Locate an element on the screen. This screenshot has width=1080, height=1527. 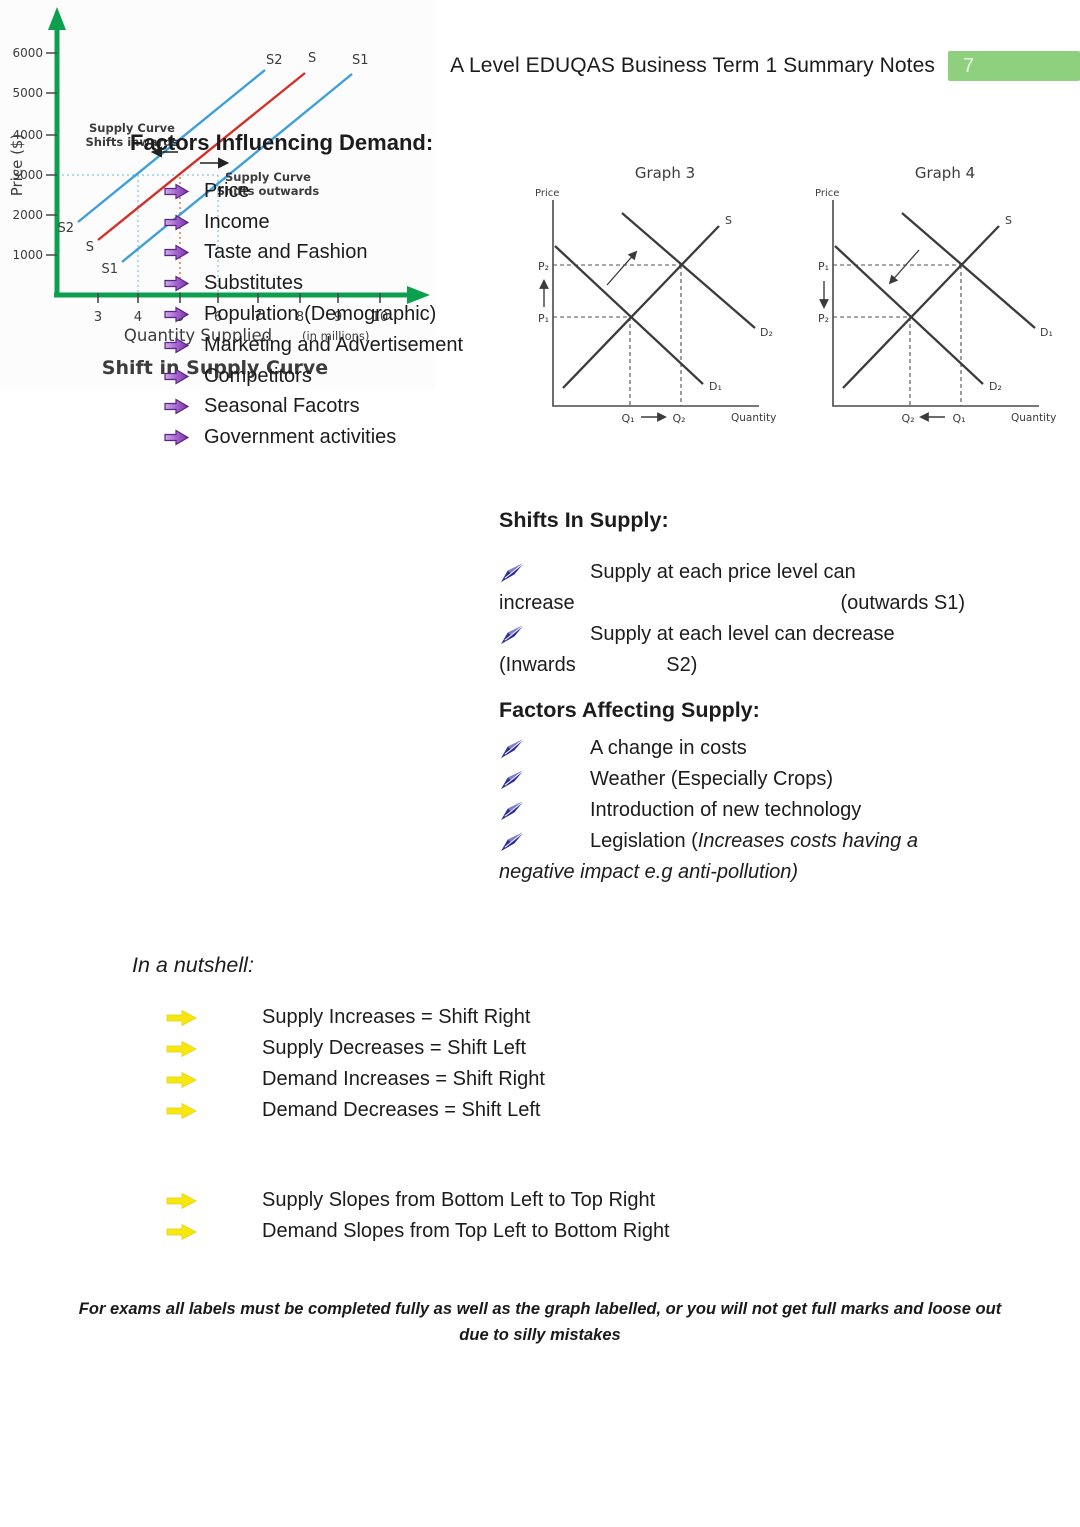
list-item-label: Seasonal Facotrs is located at coordinates (282, 406).